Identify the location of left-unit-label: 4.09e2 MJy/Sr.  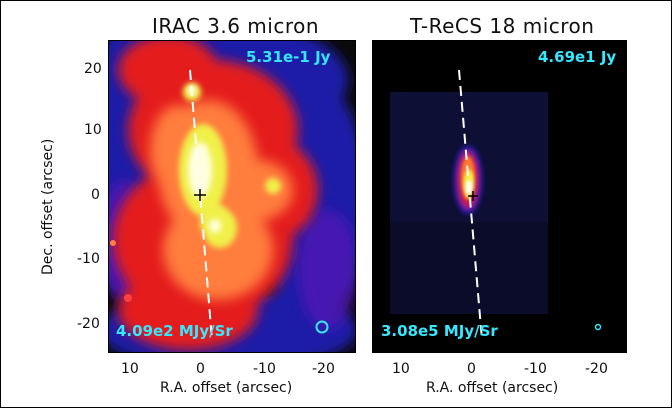
(174, 331).